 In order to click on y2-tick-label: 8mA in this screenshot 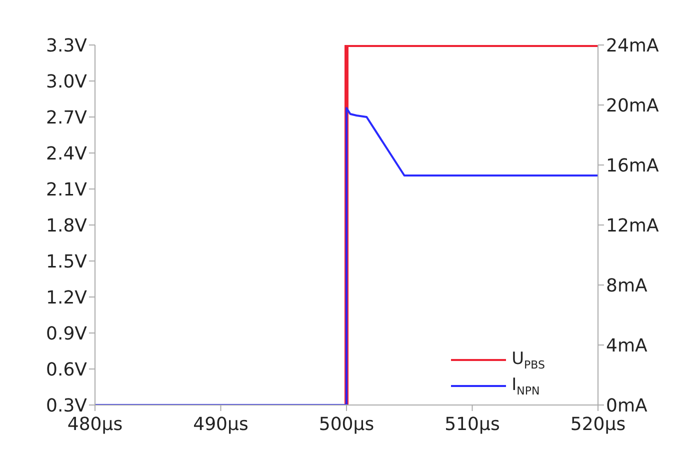, I will do `click(627, 285)`.